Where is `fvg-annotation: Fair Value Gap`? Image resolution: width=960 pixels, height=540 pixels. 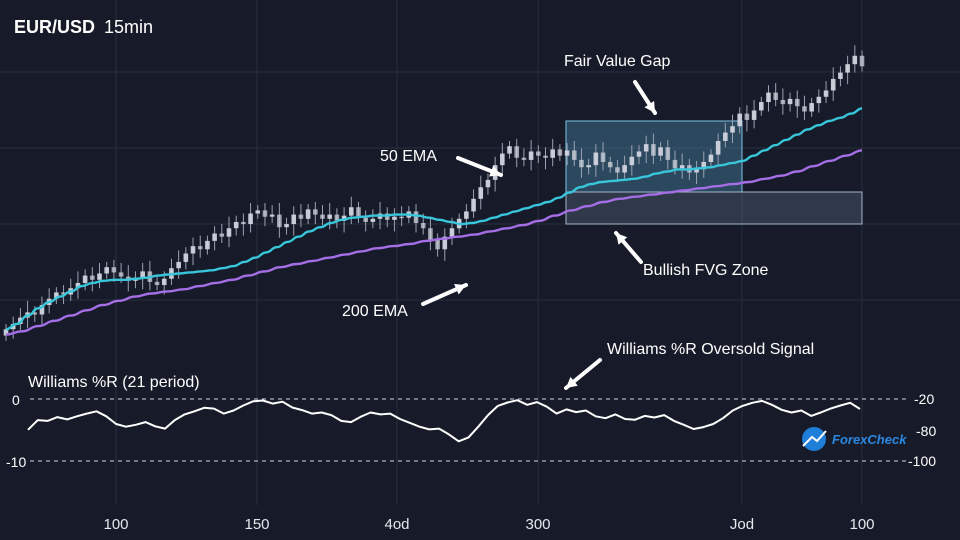 fvg-annotation: Fair Value Gap is located at coordinates (617, 61).